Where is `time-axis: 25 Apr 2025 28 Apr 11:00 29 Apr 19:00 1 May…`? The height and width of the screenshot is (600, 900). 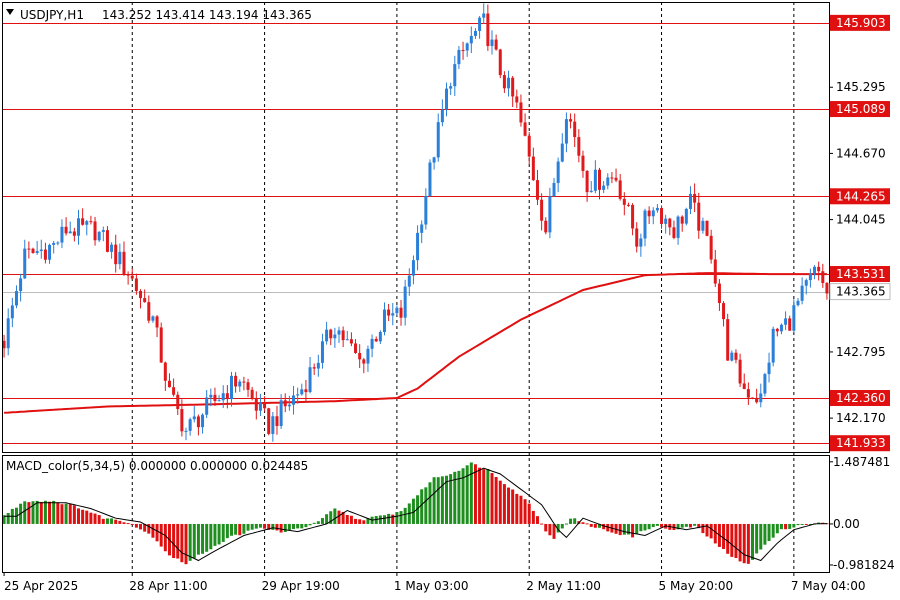
time-axis: 25 Apr 2025 28 Apr 11:00 29 Apr 19:00 1 May… is located at coordinates (434, 582).